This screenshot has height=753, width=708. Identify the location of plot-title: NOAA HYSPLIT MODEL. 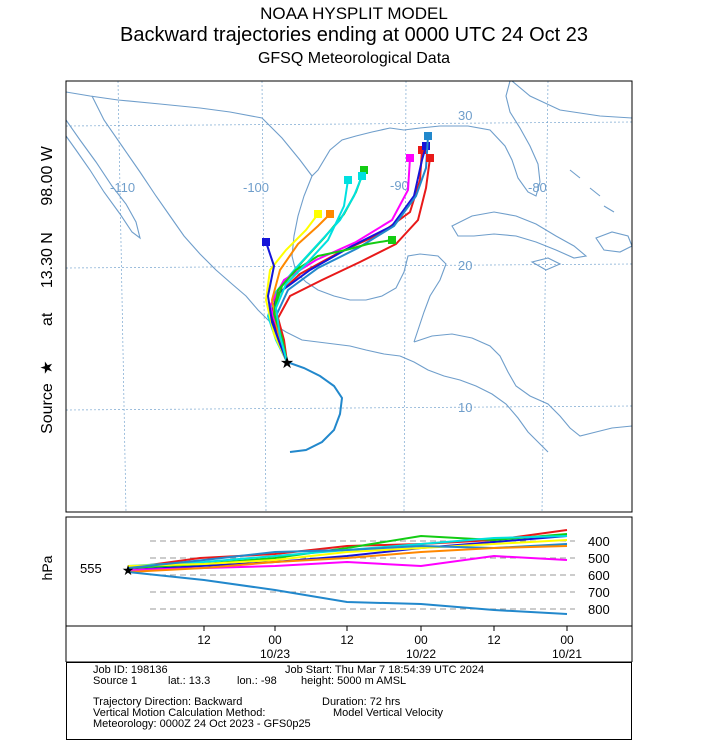
(354, 13).